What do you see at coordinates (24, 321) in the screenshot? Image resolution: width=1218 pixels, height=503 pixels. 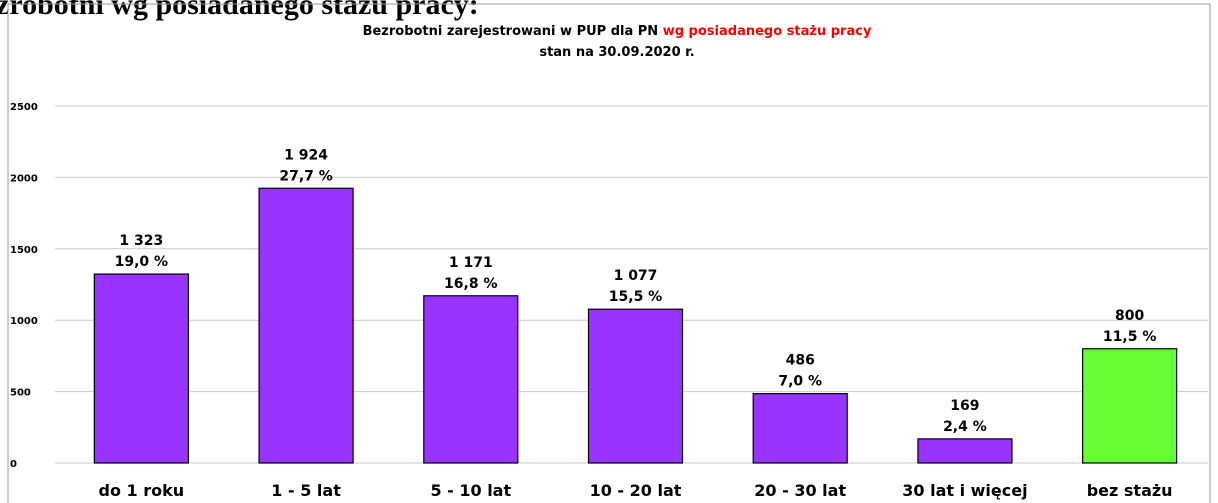 I see `y-tick-label: 1000` at bounding box center [24, 321].